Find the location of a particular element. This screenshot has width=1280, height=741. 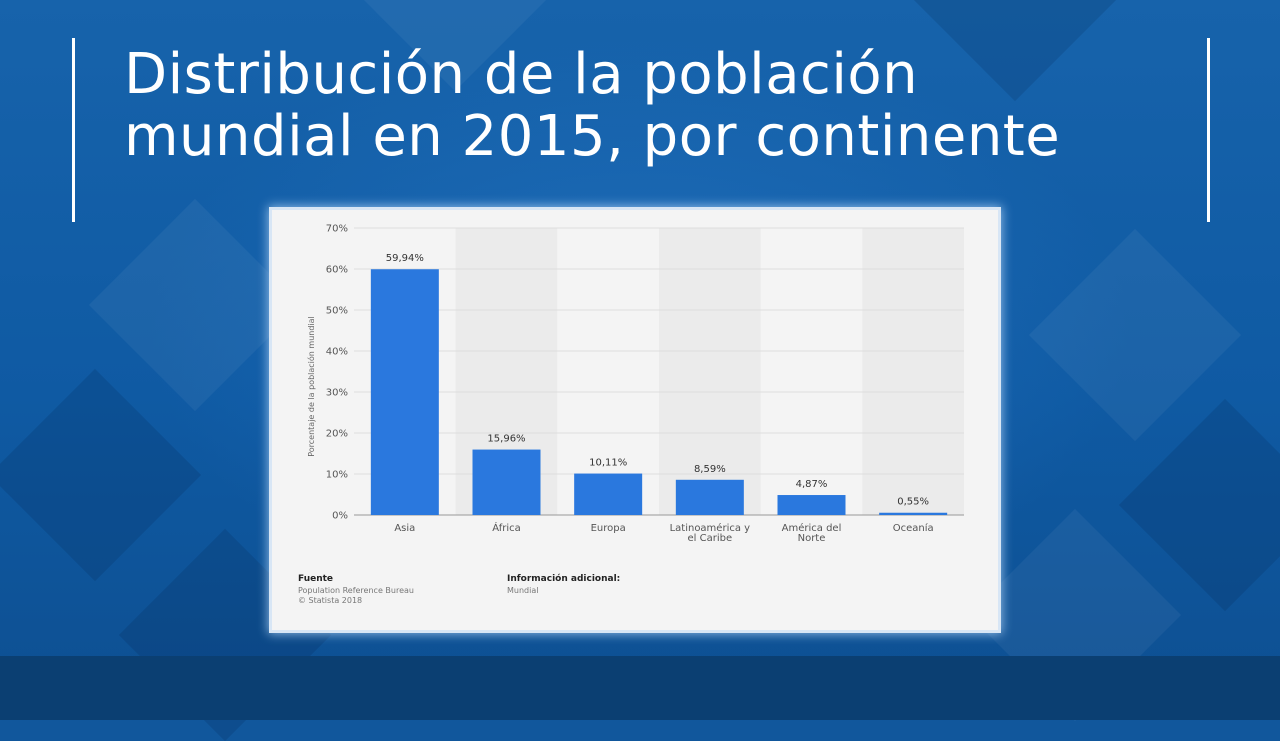

x-tick-label: América del is located at coordinates (812, 528).